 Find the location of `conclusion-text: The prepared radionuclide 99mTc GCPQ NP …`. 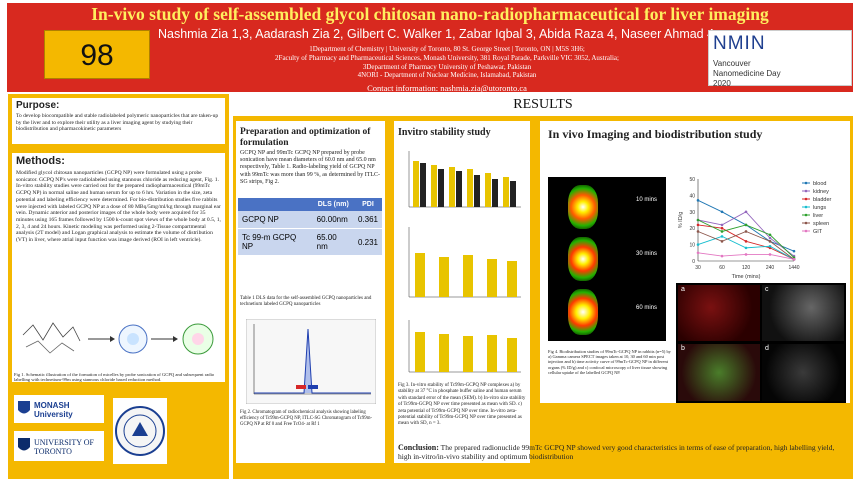

conclusion-text: The prepared radionuclide 99mTc GCPQ NP … is located at coordinates (616, 452).